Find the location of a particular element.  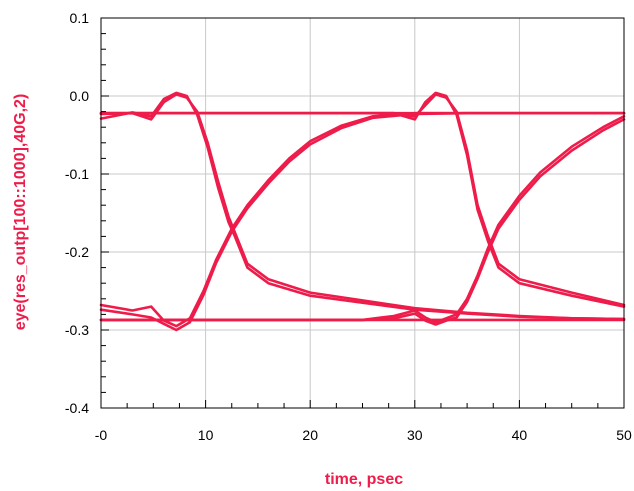

x-tick-label: 30 is located at coordinates (415, 435).